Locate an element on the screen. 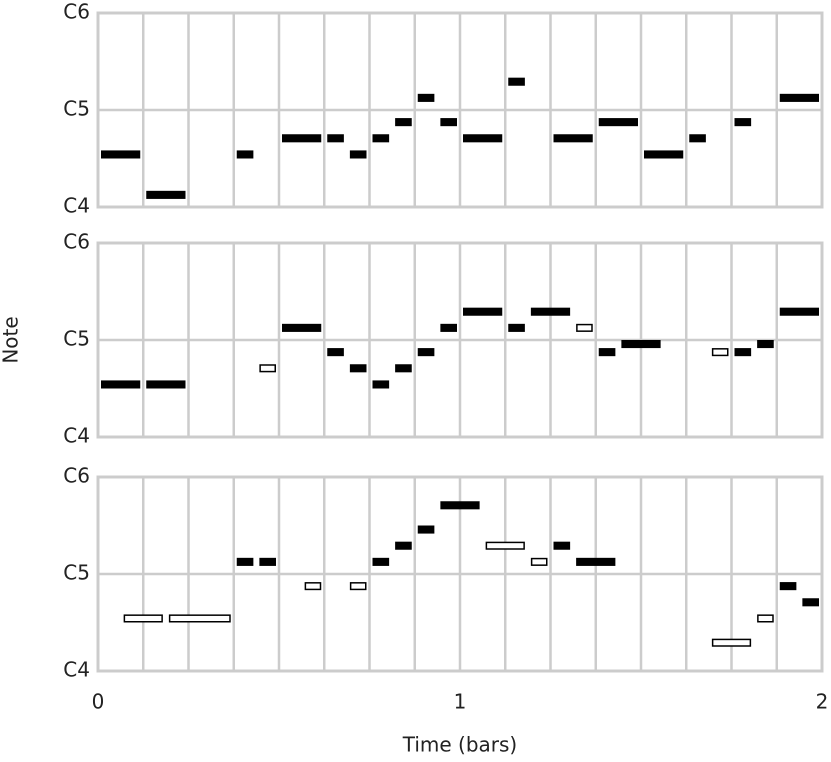 This screenshot has height=762, width=831. x-tick-label: 0 is located at coordinates (98, 702).